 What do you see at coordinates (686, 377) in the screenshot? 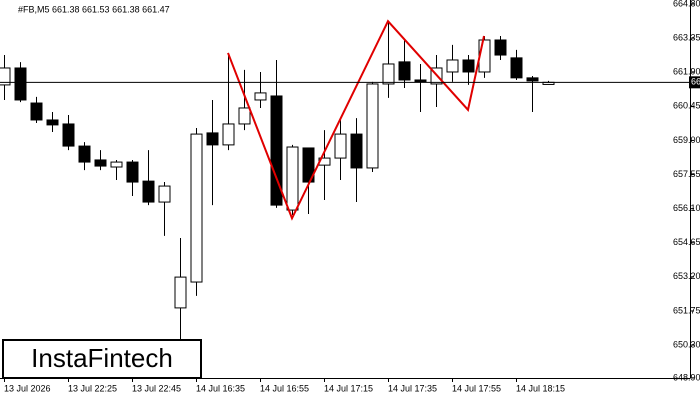
I see `y-tick-label: 648.90` at bounding box center [686, 377].